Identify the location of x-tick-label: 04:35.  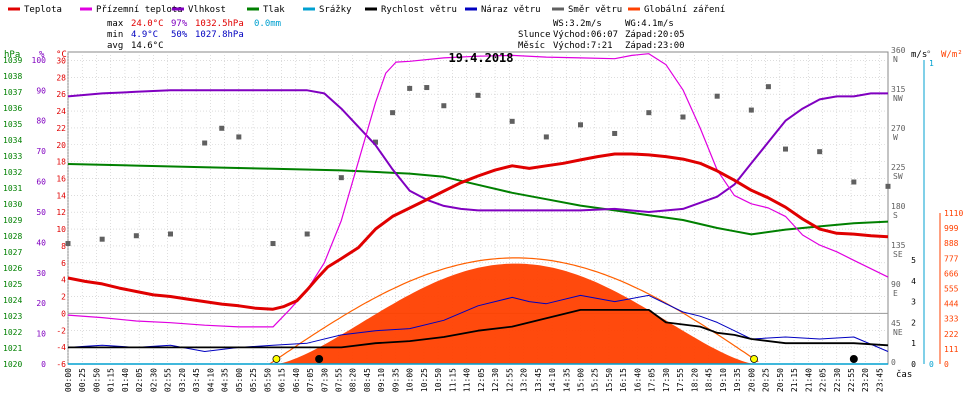
(225, 380).